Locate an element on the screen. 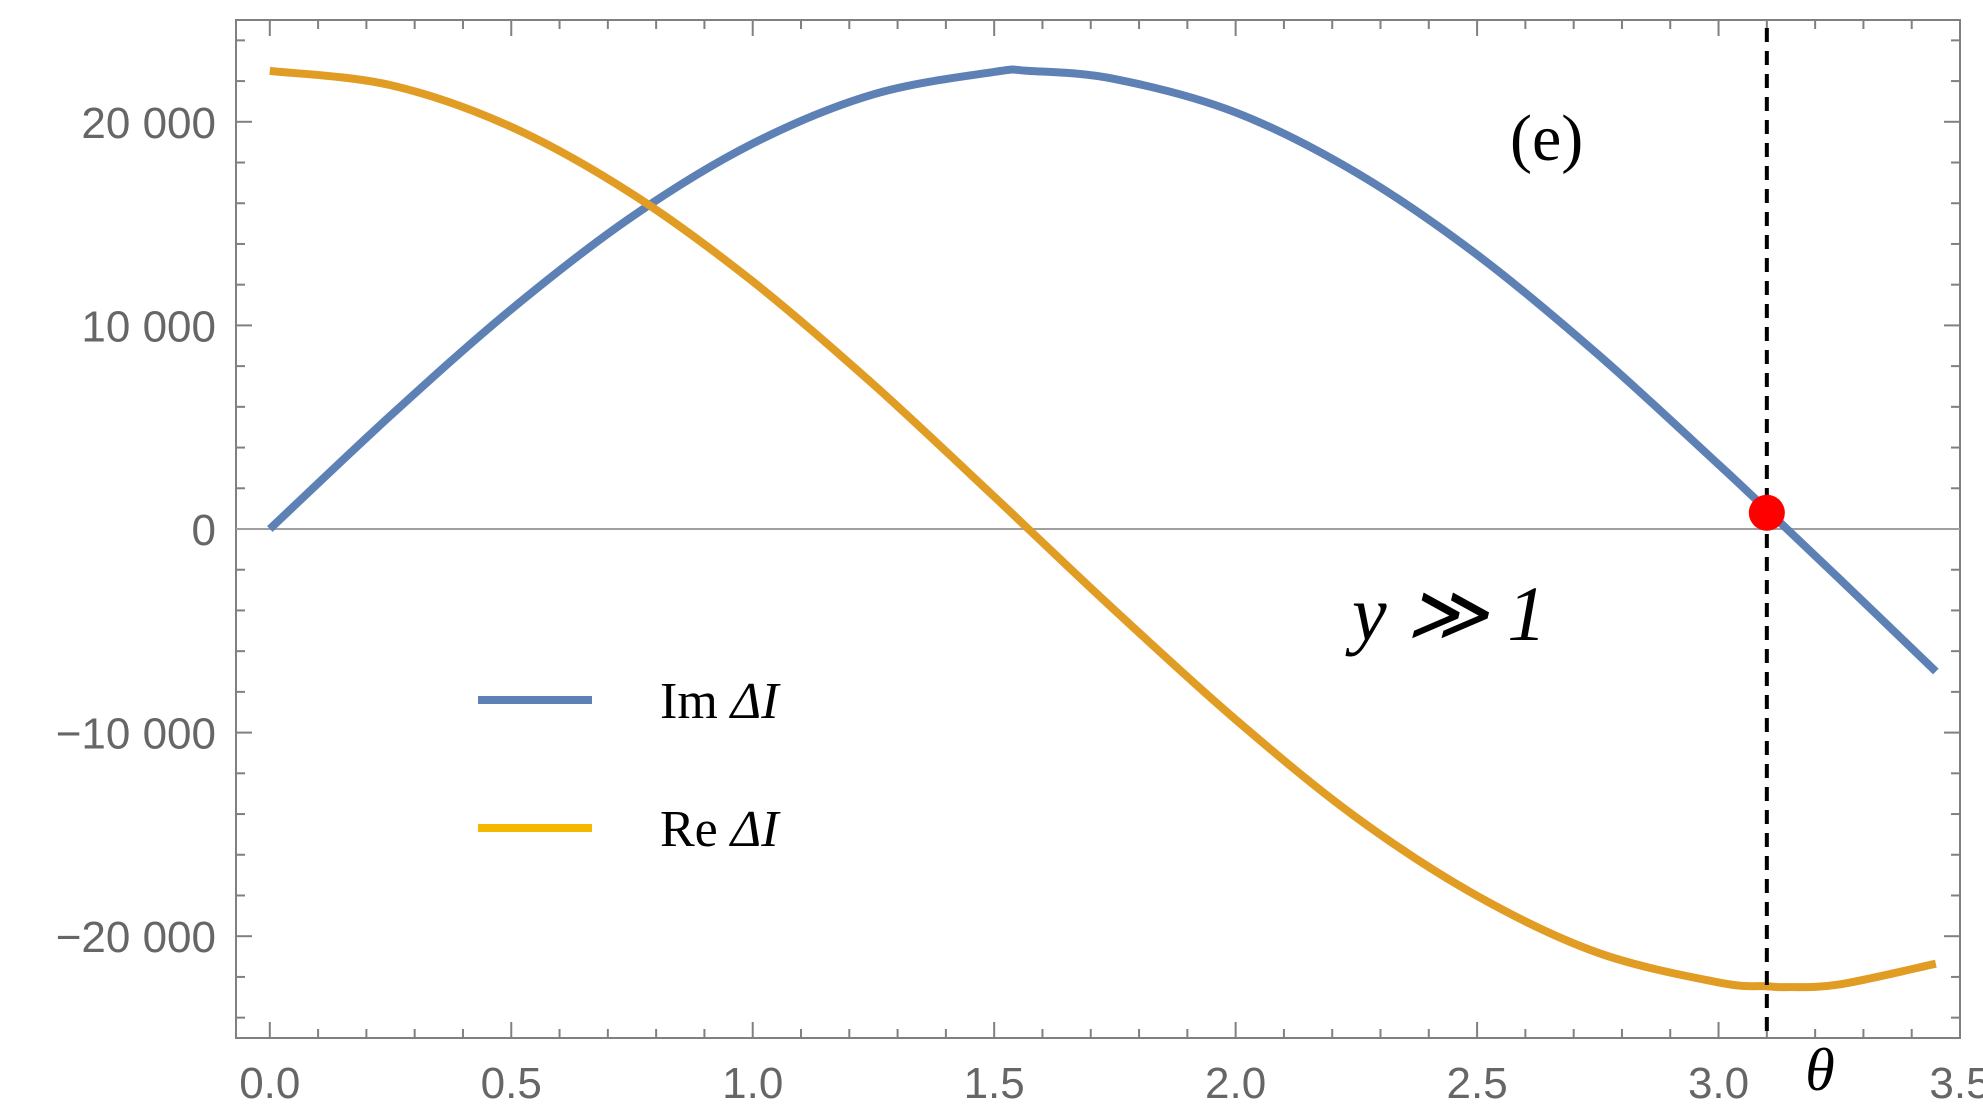  regime-annotation: y ≫ 1 is located at coordinates (1445, 613).